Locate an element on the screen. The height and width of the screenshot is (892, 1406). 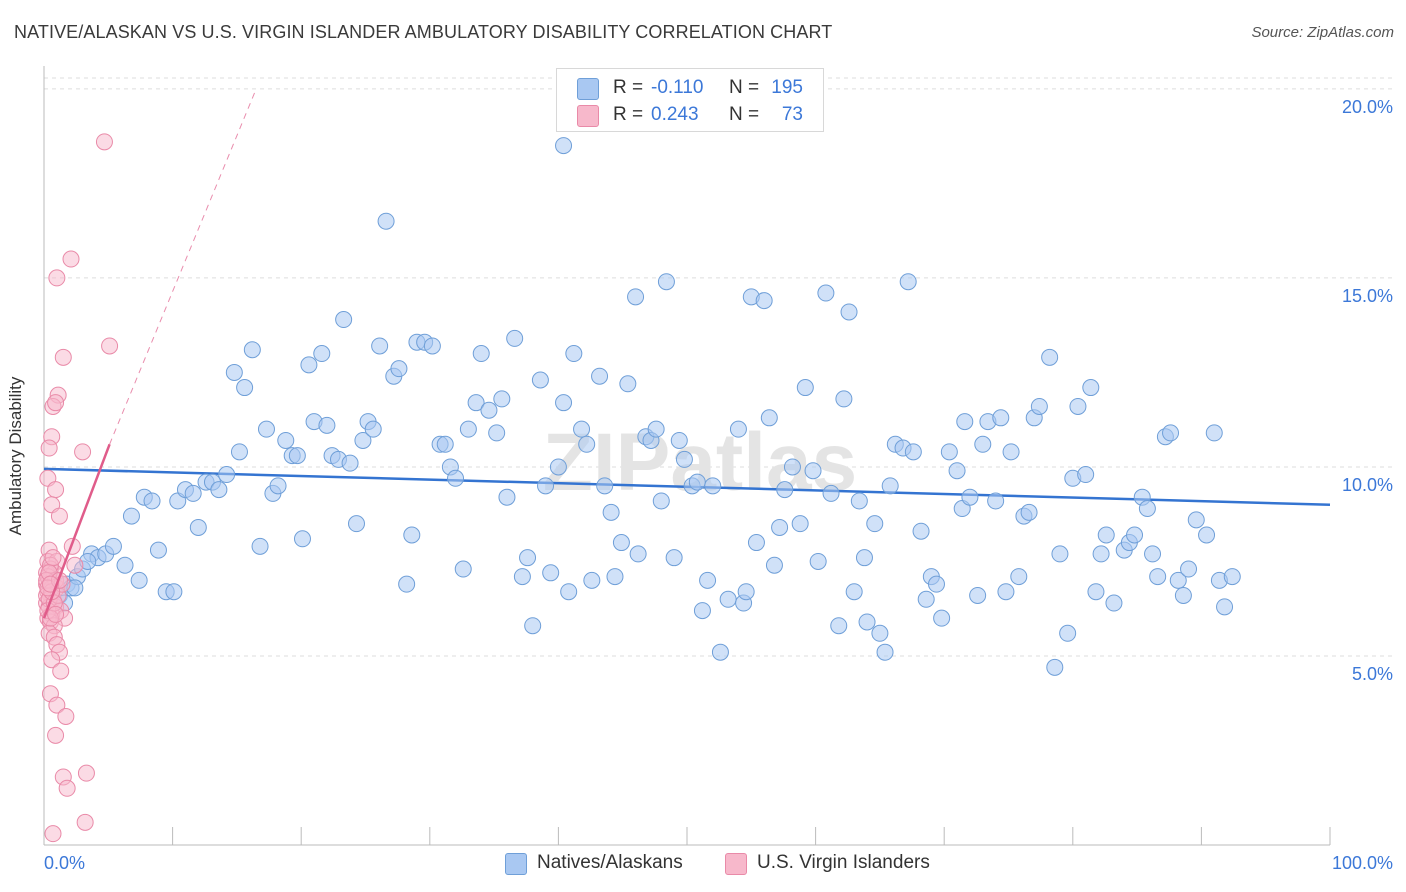
trend-line-pink-extension is located at coordinates (183, 266).